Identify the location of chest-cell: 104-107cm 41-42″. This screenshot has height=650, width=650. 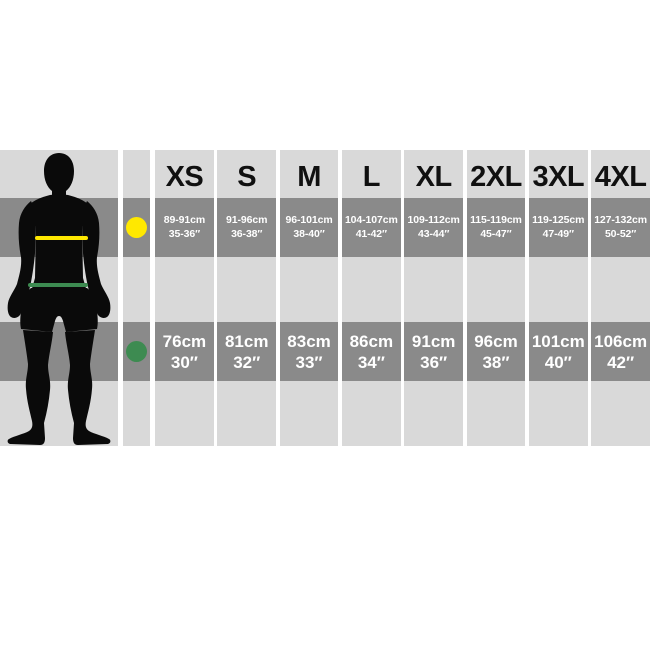
(371, 227).